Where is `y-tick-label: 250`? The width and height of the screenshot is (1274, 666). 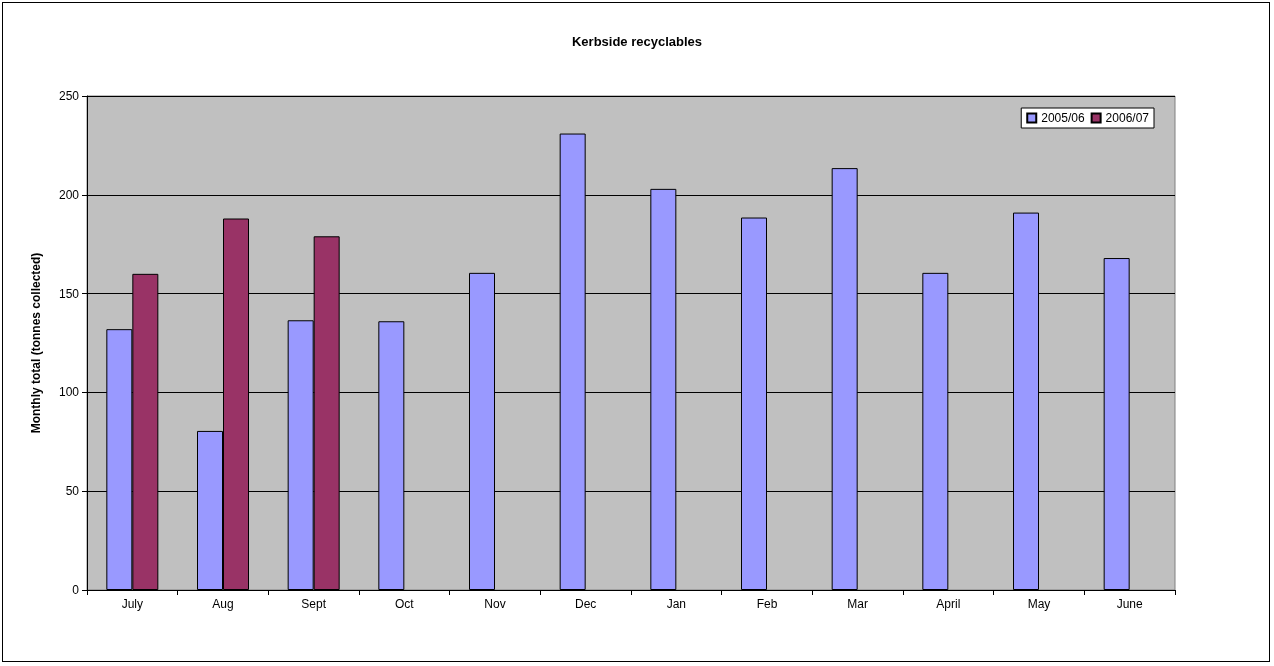 y-tick-label: 250 is located at coordinates (69, 96).